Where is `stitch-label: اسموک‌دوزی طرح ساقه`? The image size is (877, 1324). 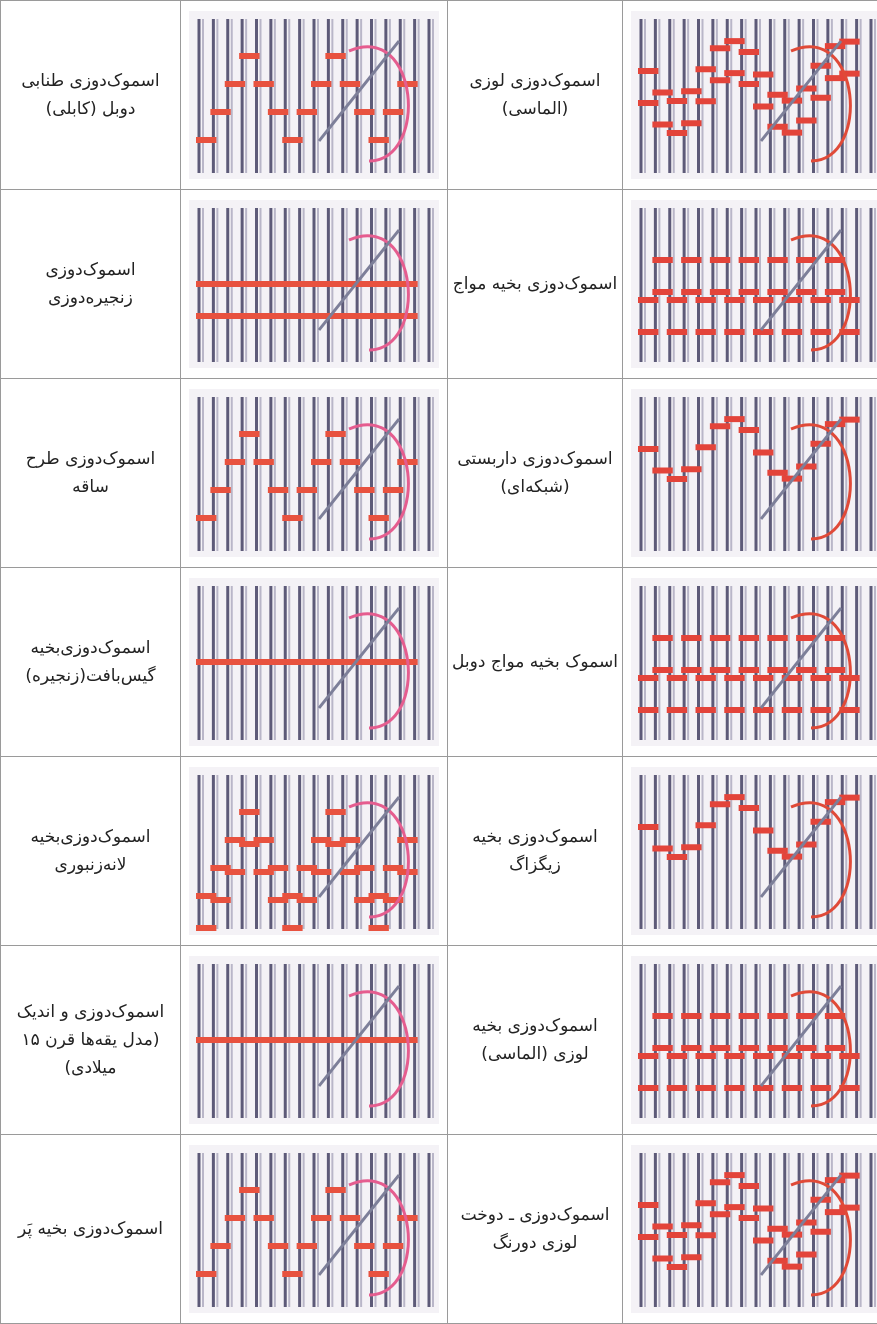 stitch-label: اسموک‌دوزی طرح ساقه is located at coordinates (90, 473).